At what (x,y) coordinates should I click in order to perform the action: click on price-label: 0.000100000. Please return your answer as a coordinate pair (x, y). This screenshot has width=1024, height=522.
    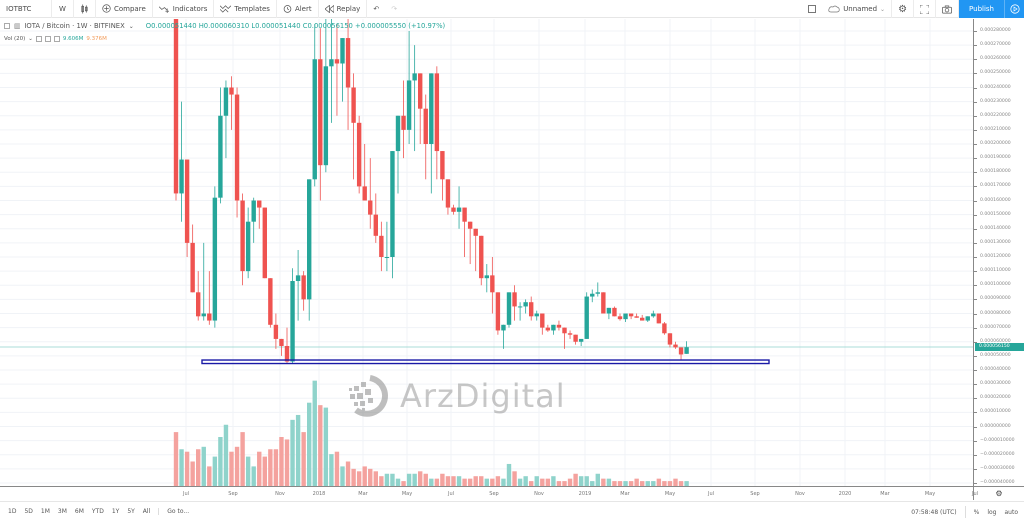
    Looking at the image, I should click on (995, 285).